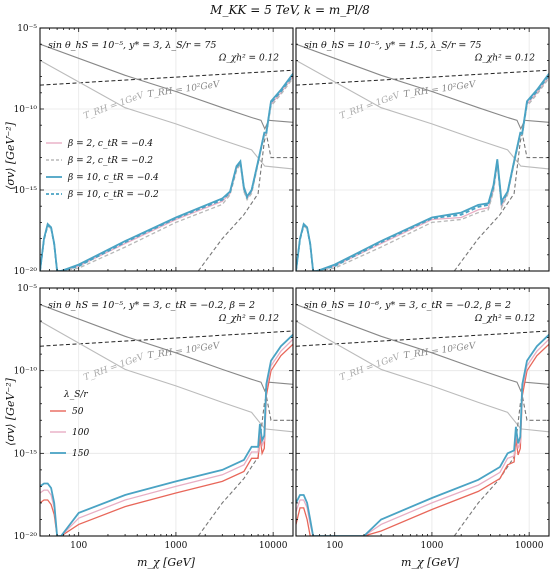  I want to click on legend-title: λ_S/r, so click(75, 395).